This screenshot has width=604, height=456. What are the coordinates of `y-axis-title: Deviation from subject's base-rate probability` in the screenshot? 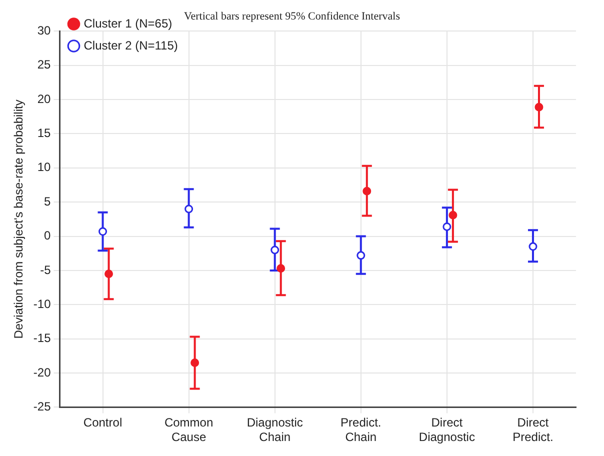 It's located at (19, 219).